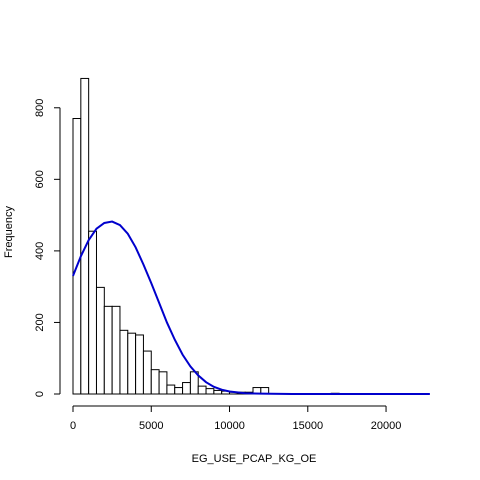 This screenshot has width=480, height=480. Describe the element at coordinates (254, 459) in the screenshot. I see `x-axis-title: EG_USE_PCAP_KG_OE` at that location.